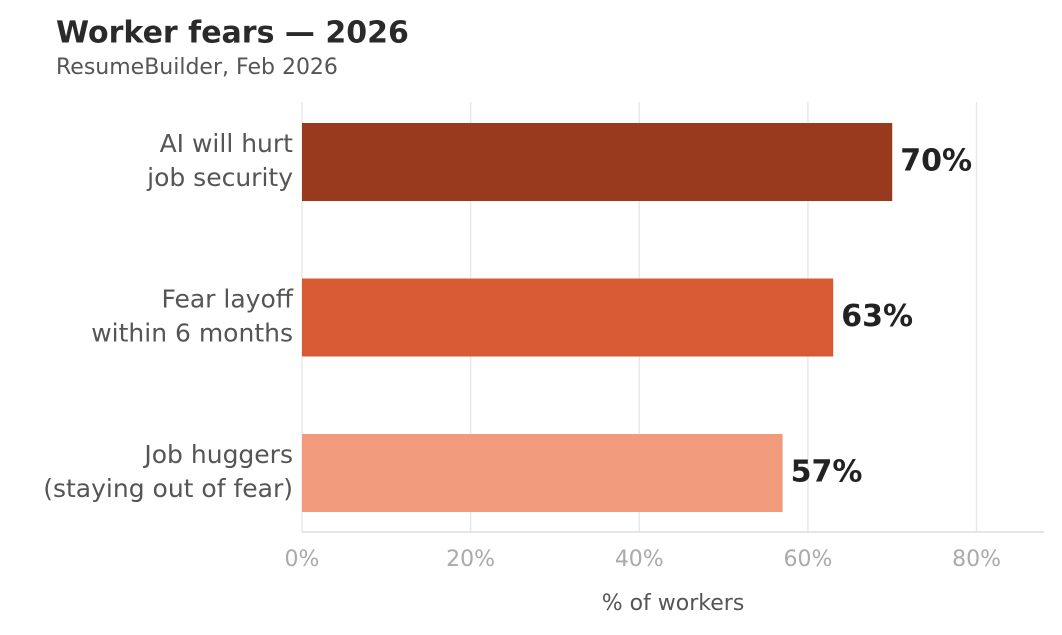  What do you see at coordinates (302, 559) in the screenshot?
I see `x-tick-label: 0%` at bounding box center [302, 559].